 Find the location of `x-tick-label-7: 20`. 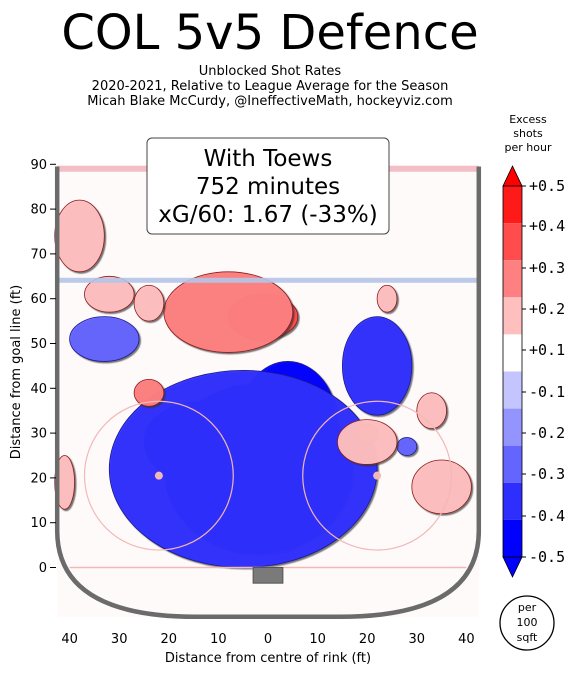

x-tick-label-7: 20 is located at coordinates (367, 639).